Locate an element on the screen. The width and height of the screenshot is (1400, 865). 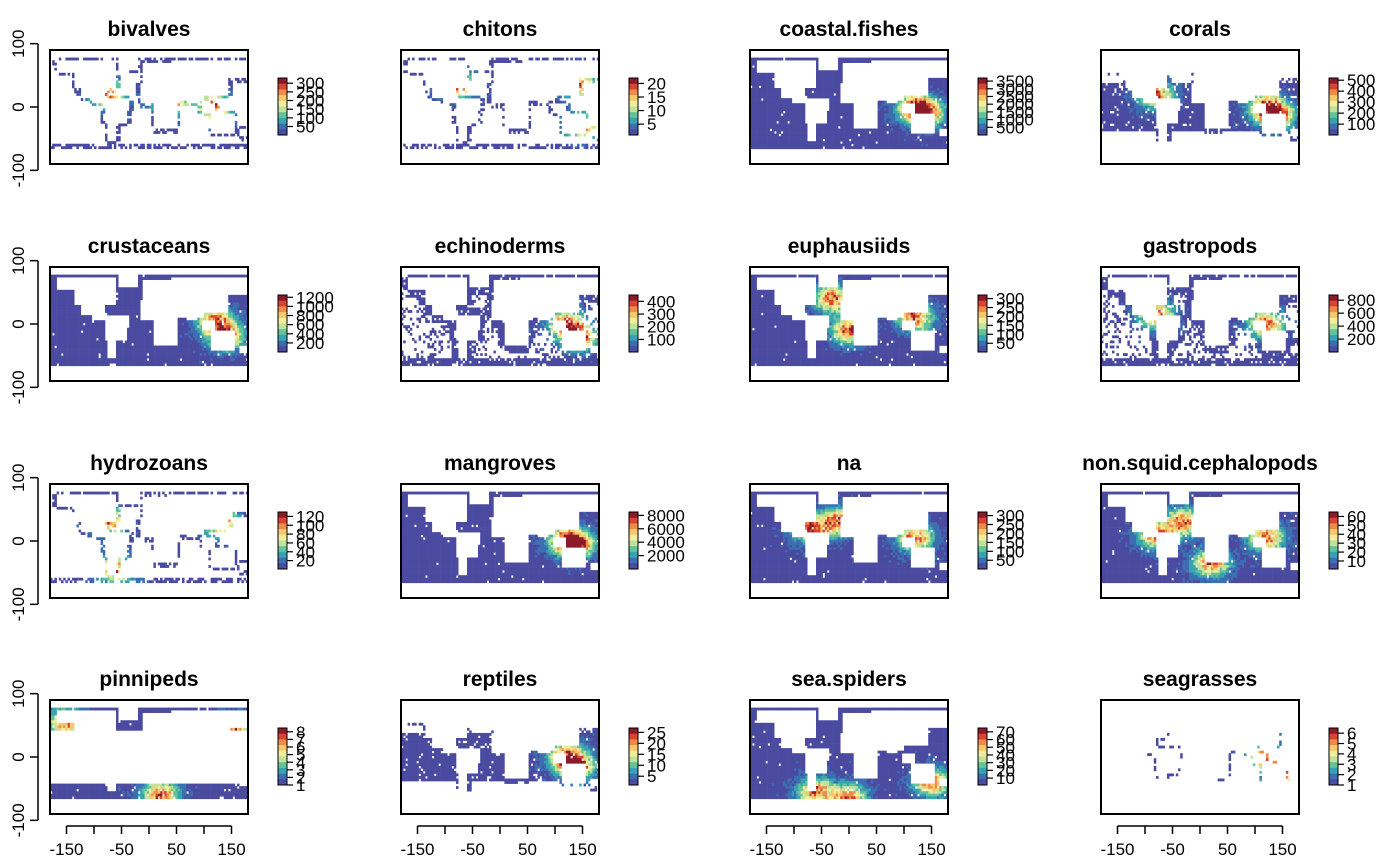
raster is located at coordinates (849, 104).